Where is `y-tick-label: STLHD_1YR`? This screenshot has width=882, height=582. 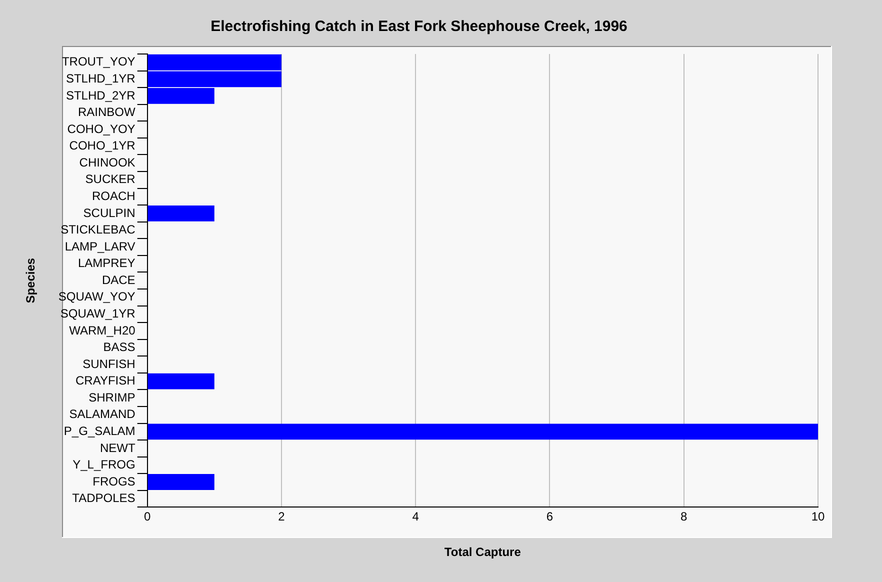 y-tick-label: STLHD_1YR is located at coordinates (101, 78).